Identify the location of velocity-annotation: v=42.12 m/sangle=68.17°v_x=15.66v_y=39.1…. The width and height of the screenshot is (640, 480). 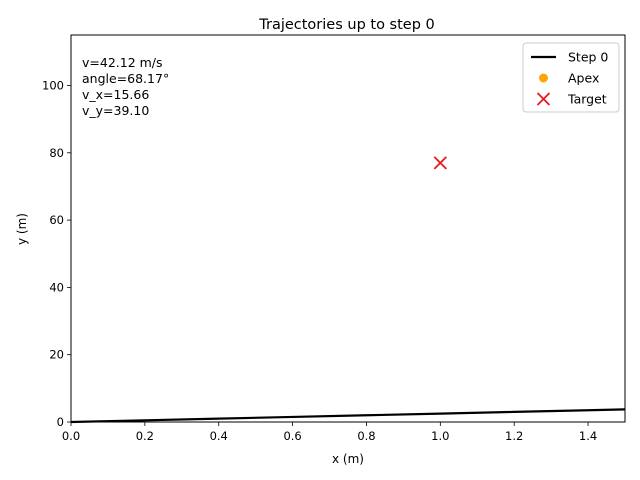
(125, 86).